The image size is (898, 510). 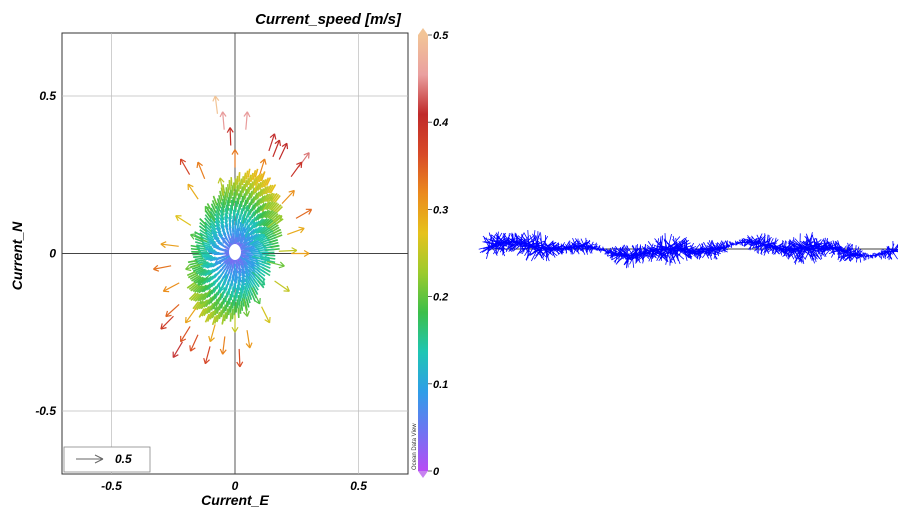 I want to click on colorbar-tick-label: 0.5, so click(x=441, y=36).